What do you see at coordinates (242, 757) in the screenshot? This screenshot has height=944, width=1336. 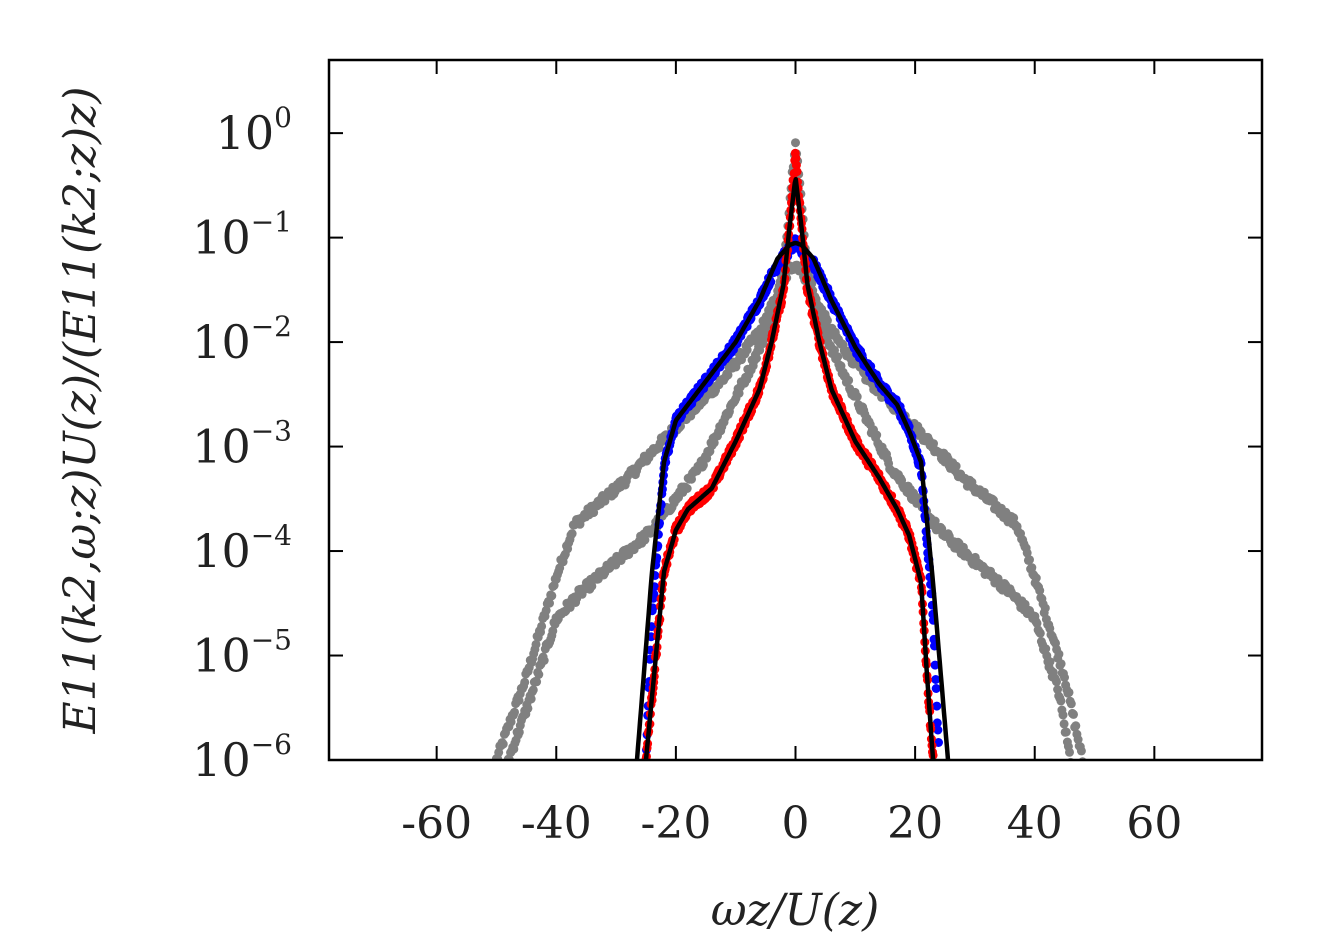 I see `y-tick-label: 10⁻⁶` at bounding box center [242, 757].